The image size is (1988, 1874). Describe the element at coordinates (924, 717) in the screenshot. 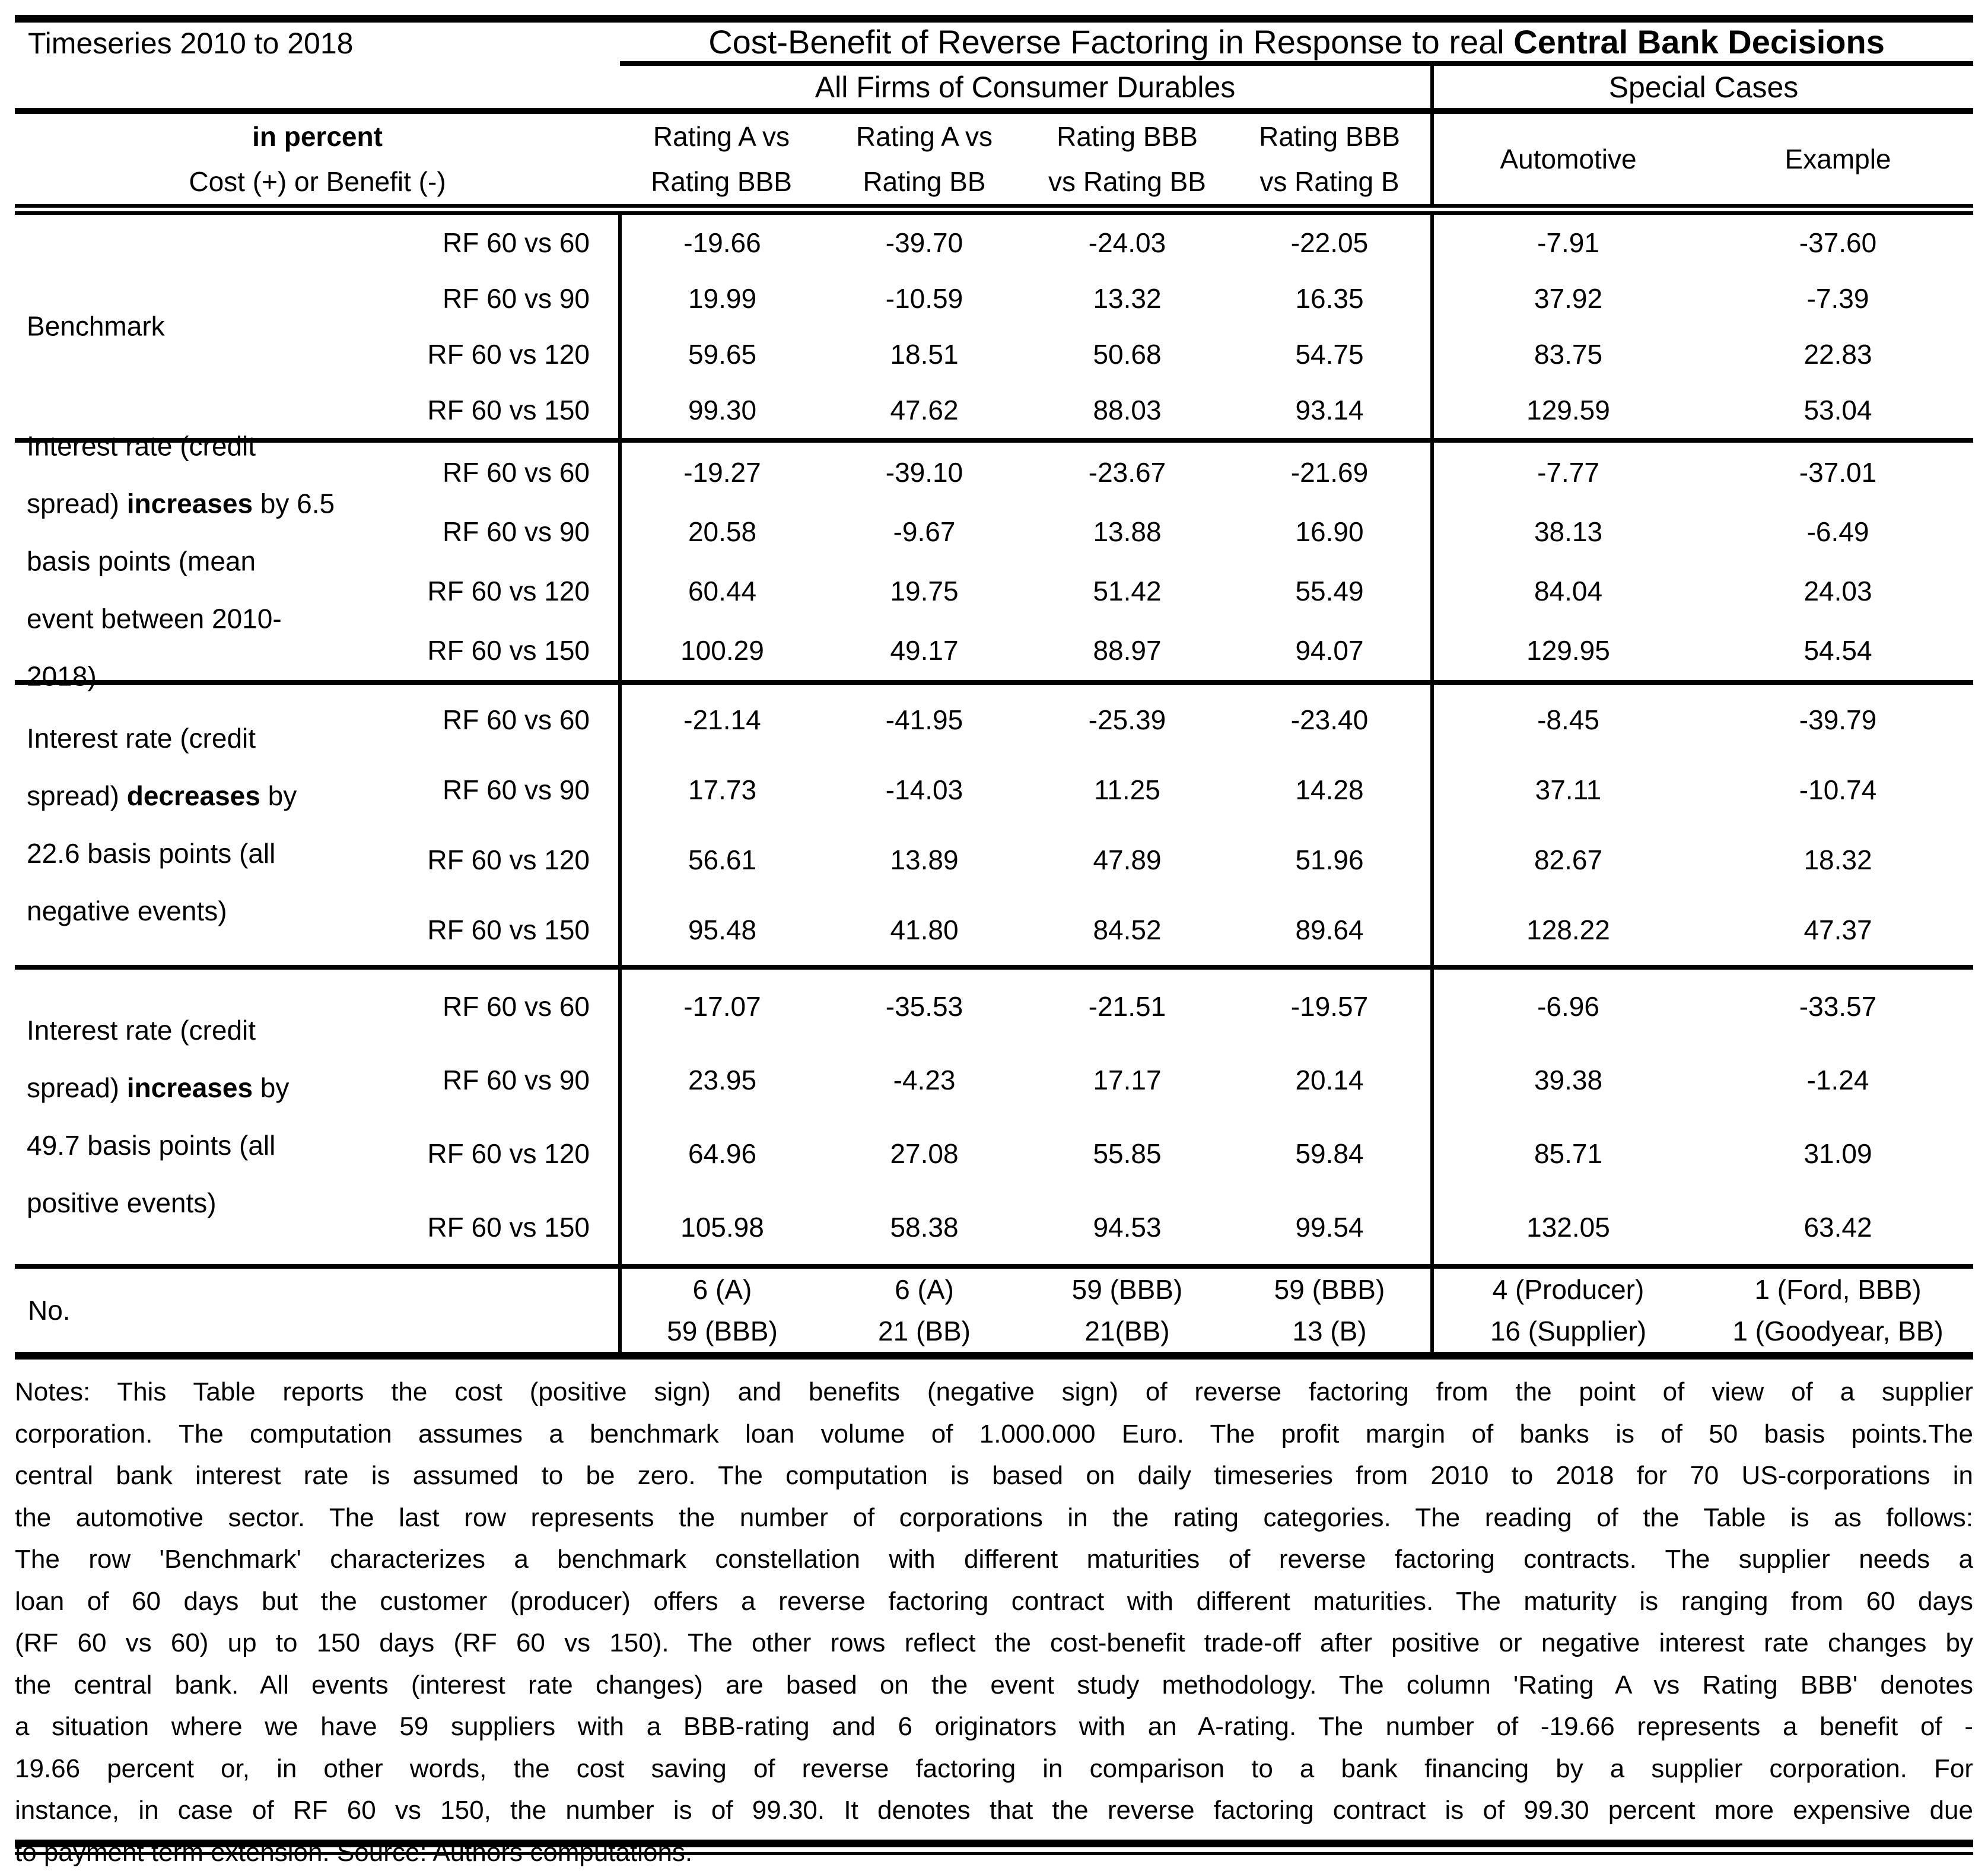

I see `value-cell: -41.95` at that location.